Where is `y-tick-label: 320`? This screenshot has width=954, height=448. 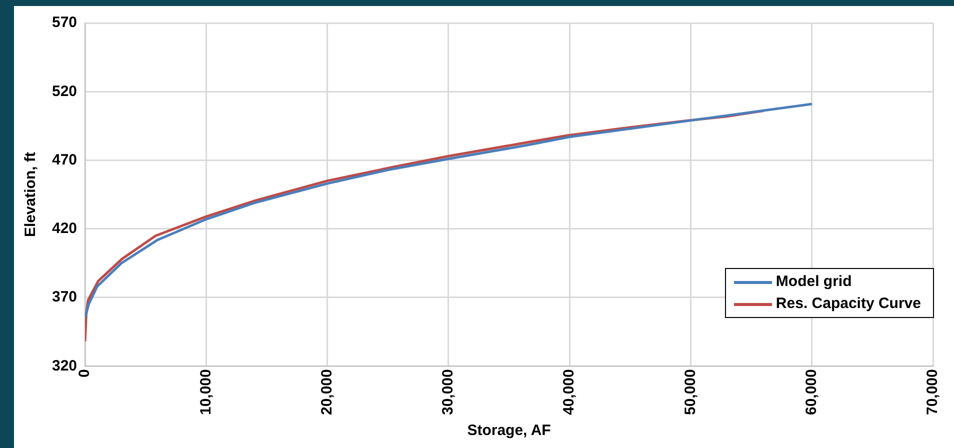 y-tick-label: 320 is located at coordinates (65, 365).